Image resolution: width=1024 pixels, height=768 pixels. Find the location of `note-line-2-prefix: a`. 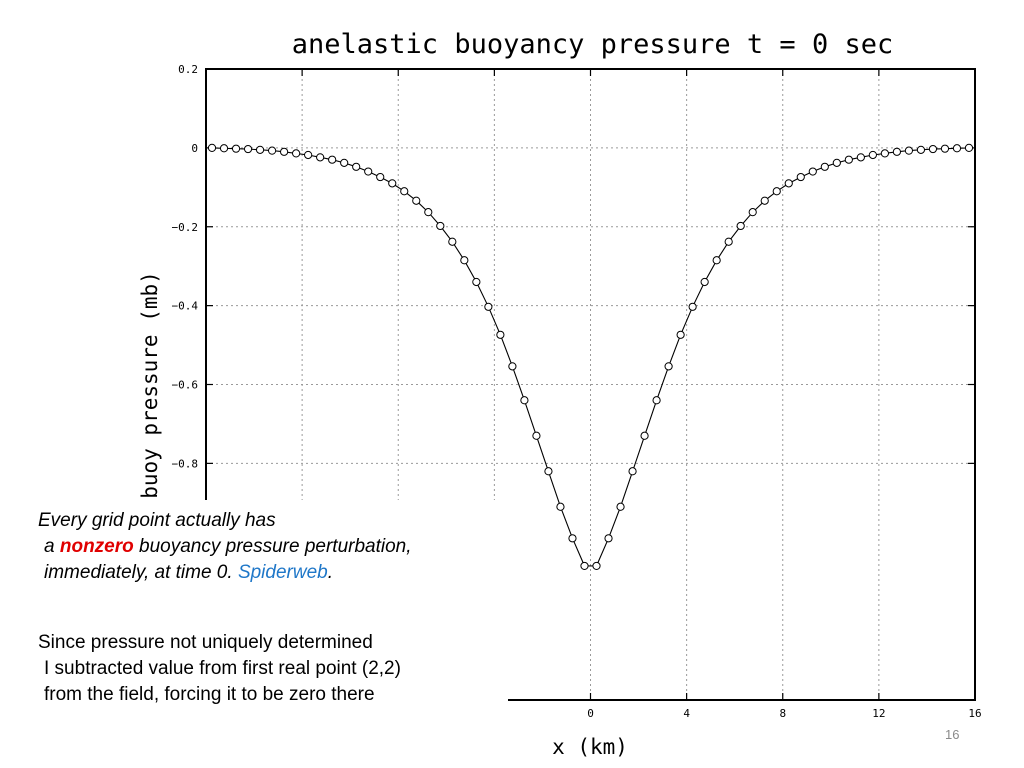

note-line-2-prefix: a is located at coordinates (52, 546).